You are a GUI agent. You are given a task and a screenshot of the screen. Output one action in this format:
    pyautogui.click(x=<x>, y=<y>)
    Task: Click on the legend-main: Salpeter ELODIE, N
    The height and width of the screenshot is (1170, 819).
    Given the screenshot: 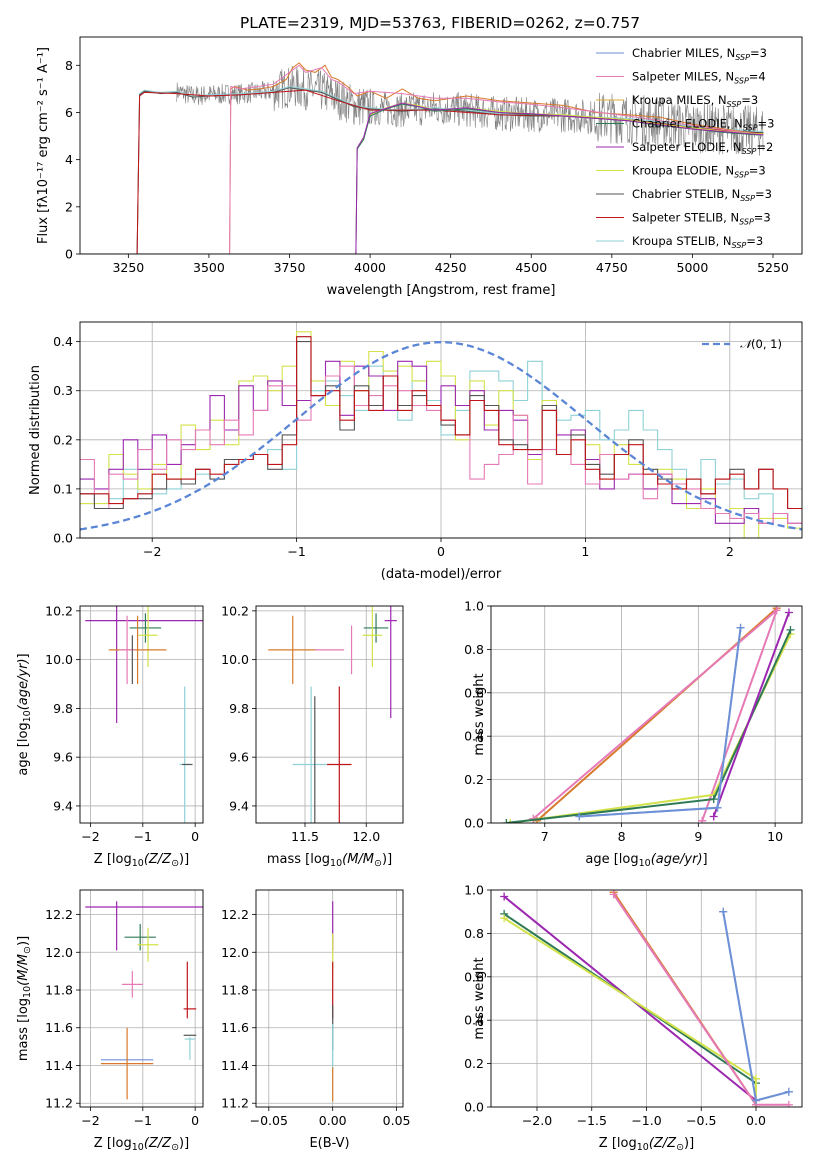 What is the action you would take?
    pyautogui.click(x=687, y=147)
    